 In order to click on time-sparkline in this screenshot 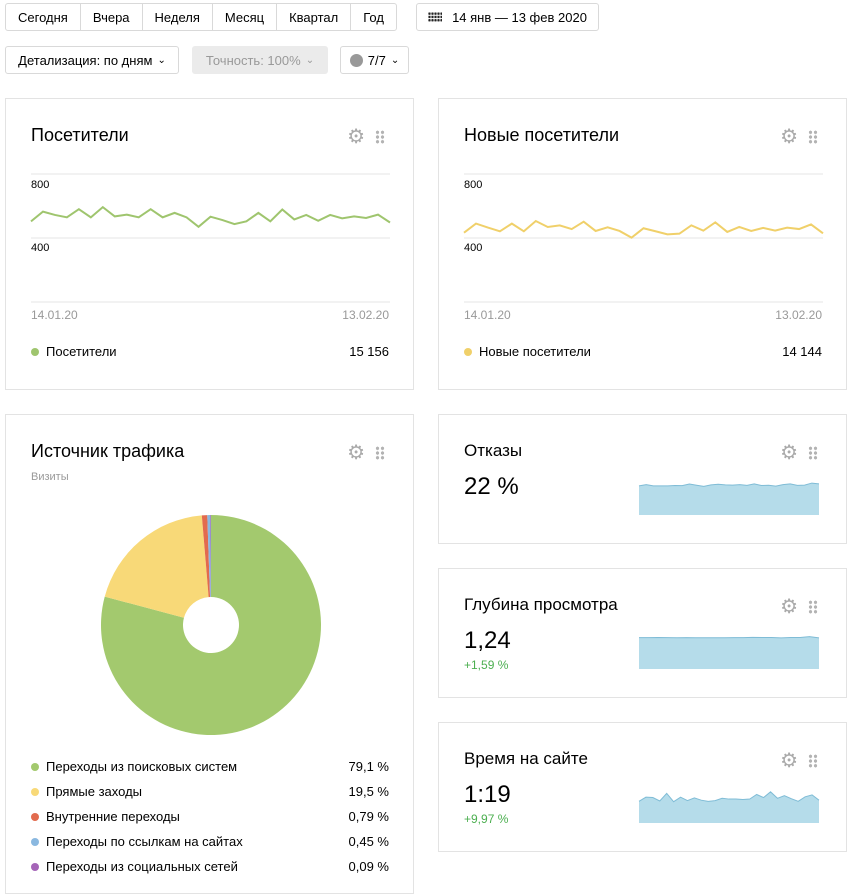, I will do `click(729, 804)`.